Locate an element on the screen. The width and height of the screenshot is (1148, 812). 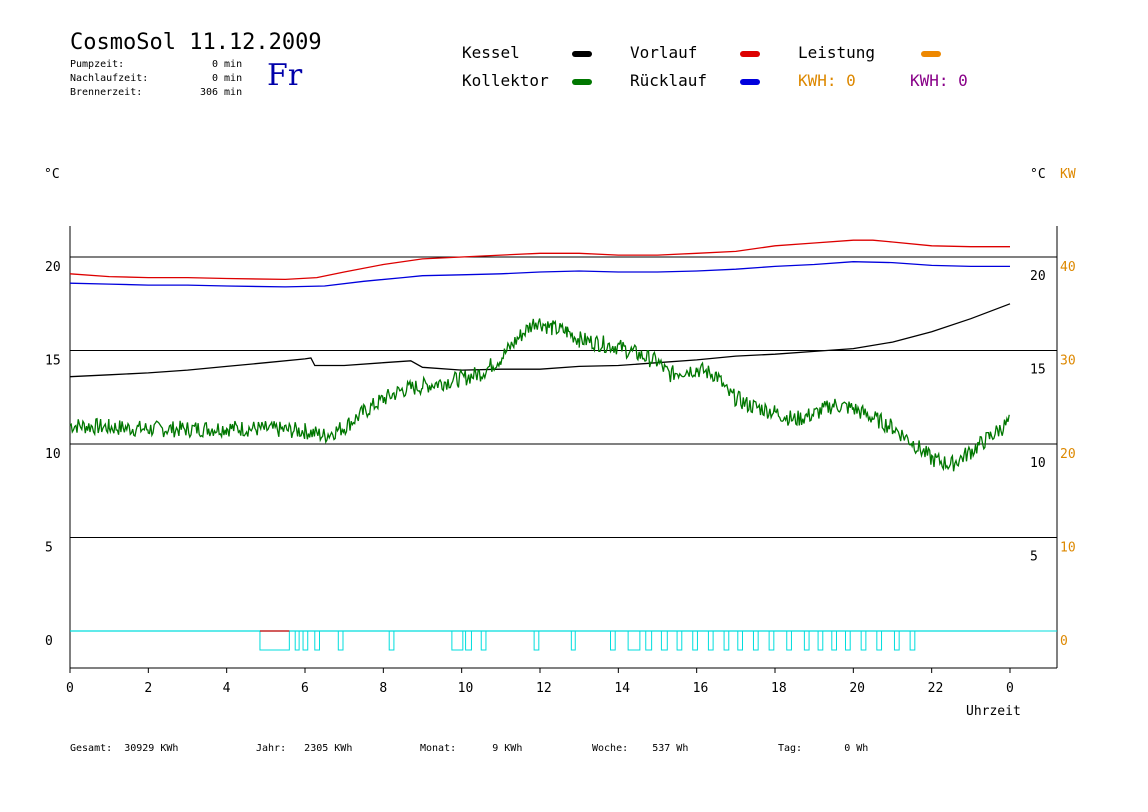
footer-value: 30929 KWh is located at coordinates (151, 748).